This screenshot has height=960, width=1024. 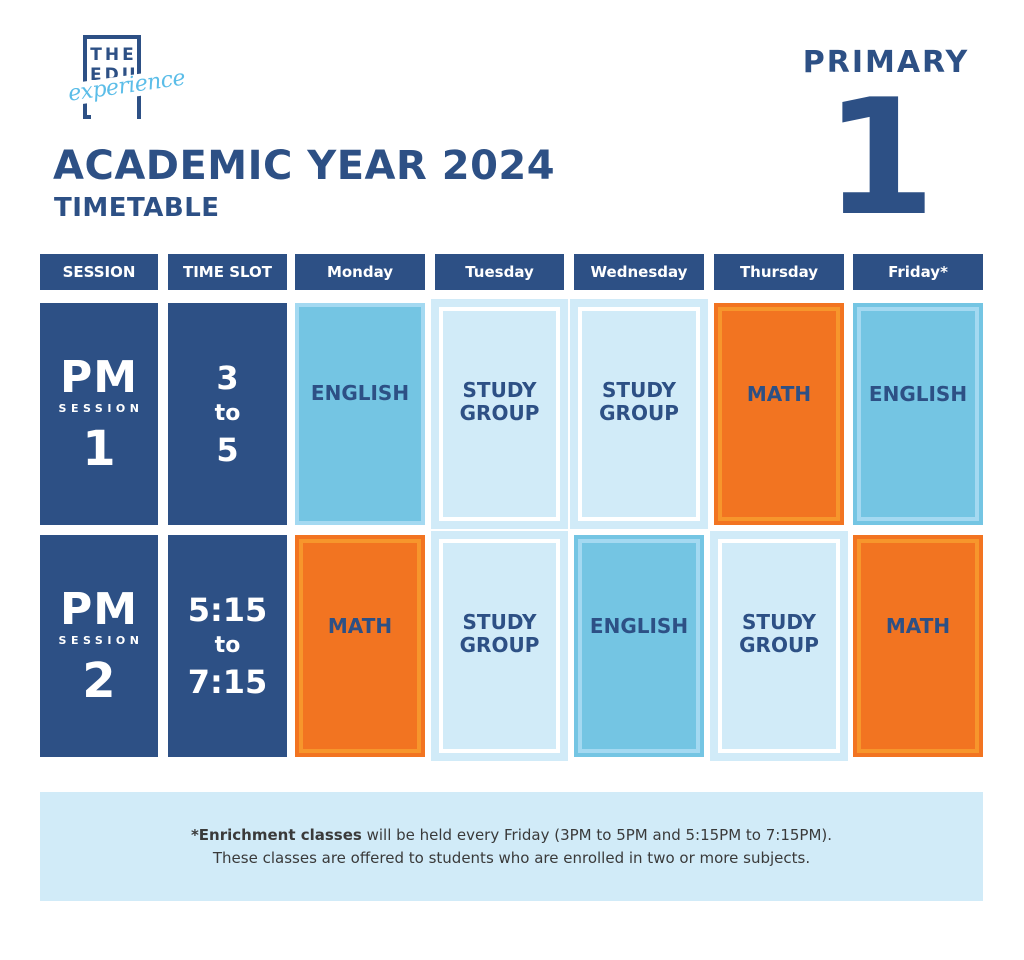 I want to click on column-header-wednesday: Wednesday, so click(x=639, y=272).